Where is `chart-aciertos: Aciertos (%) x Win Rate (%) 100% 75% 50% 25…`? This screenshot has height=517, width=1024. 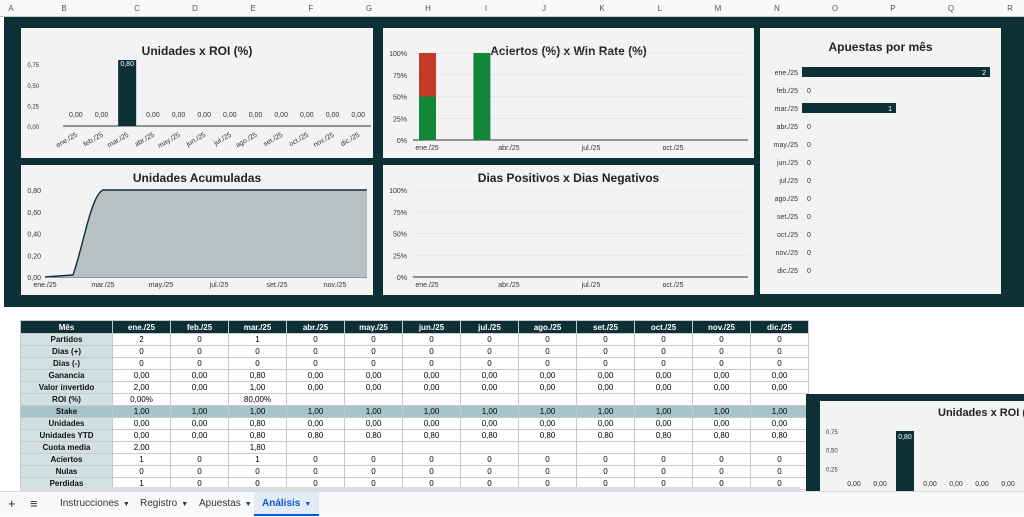 chart-aciertos: Aciertos (%) x Win Rate (%) 100% 75% 50% 25… is located at coordinates (568, 93).